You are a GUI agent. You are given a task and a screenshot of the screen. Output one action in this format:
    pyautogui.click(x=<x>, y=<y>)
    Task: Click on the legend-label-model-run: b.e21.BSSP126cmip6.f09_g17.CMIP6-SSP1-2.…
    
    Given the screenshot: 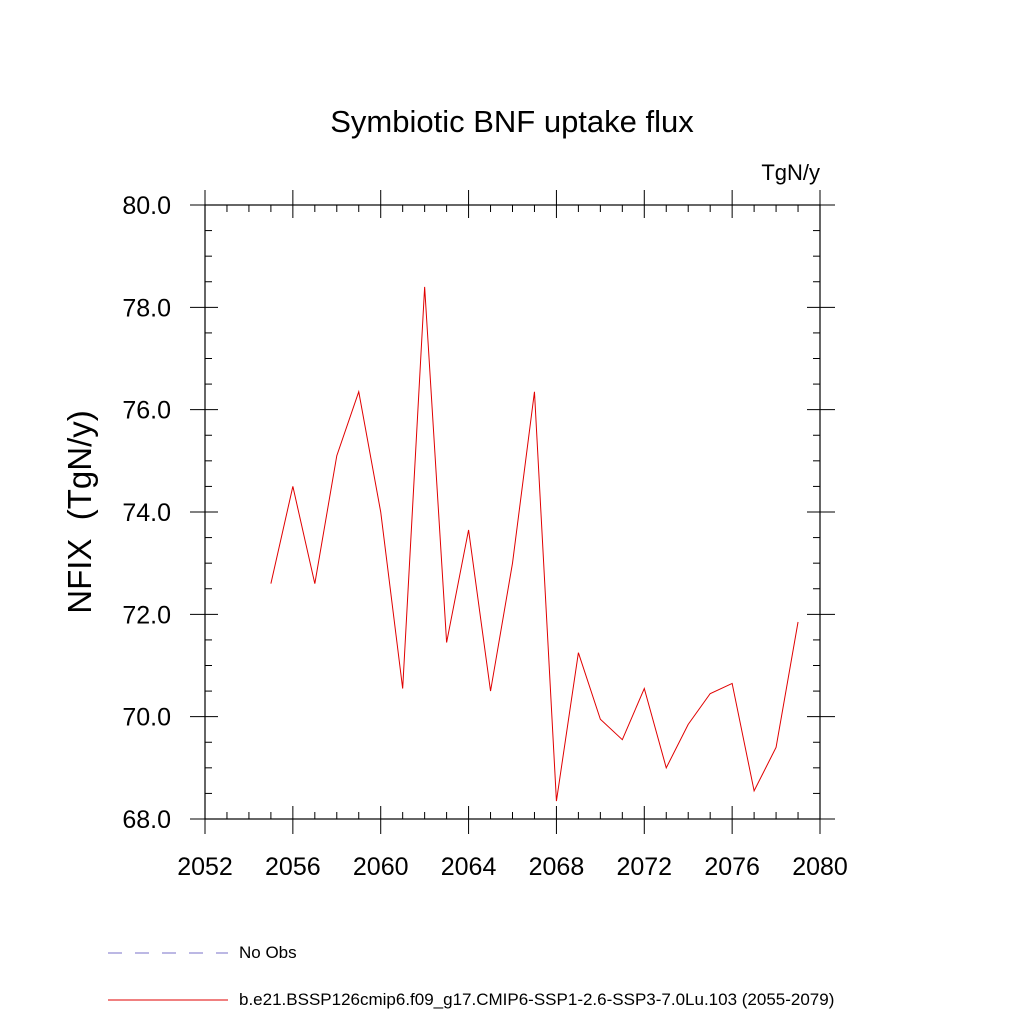 What is the action you would take?
    pyautogui.click(x=537, y=999)
    